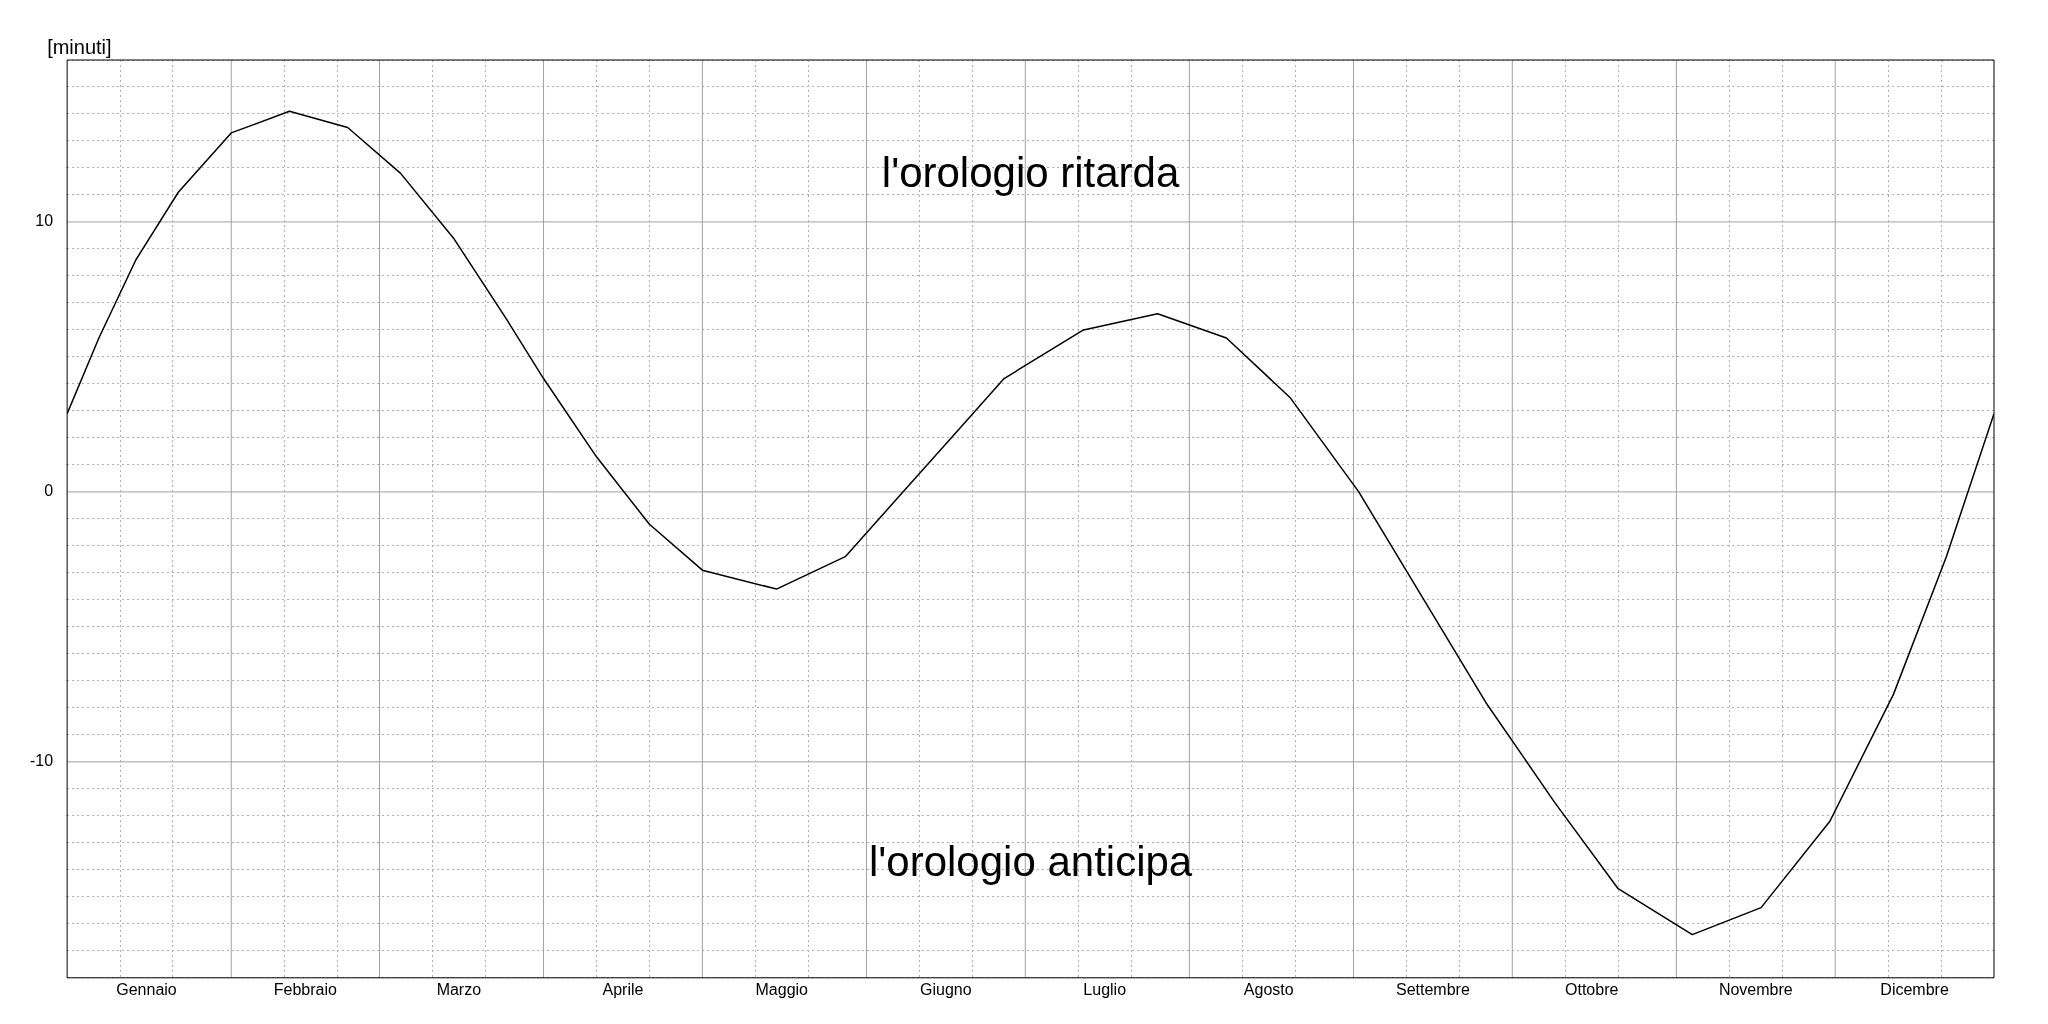 This screenshot has width=2048, height=1024. Describe the element at coordinates (782, 989) in the screenshot. I see `x-tick-label: Maggio` at that location.